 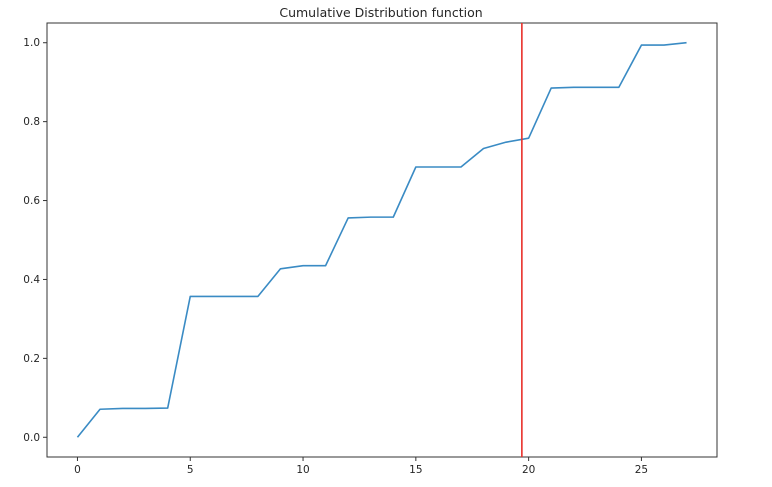 What do you see at coordinates (380, 12) in the screenshot?
I see `chart-title: Cumulative Distribution function` at bounding box center [380, 12].